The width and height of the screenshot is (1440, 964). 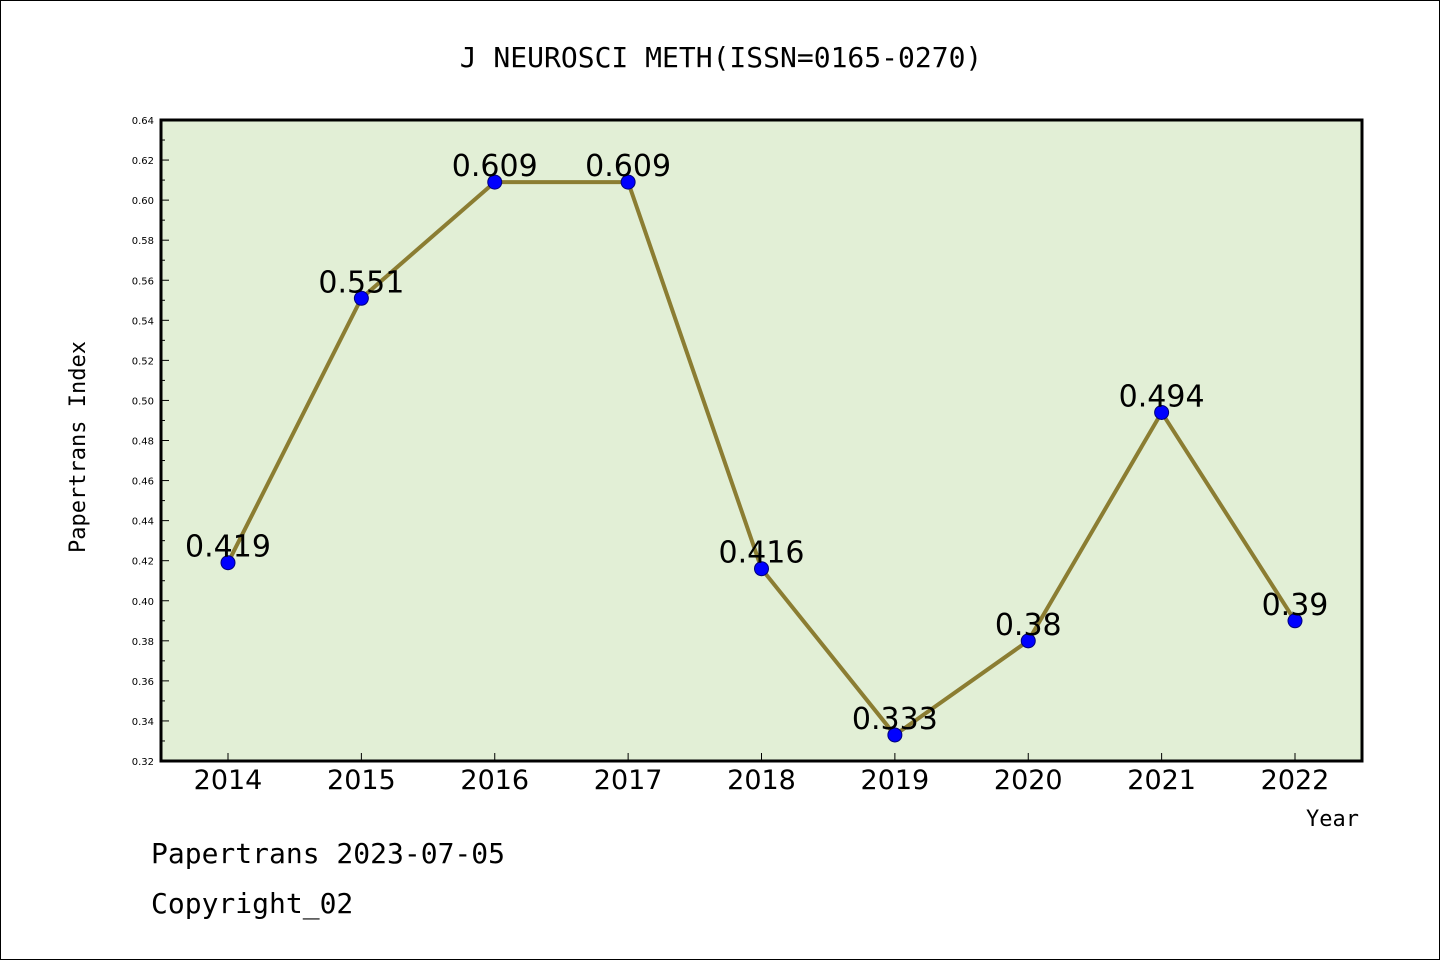 I want to click on y-tick-label: 0.34, so click(x=143, y=722).